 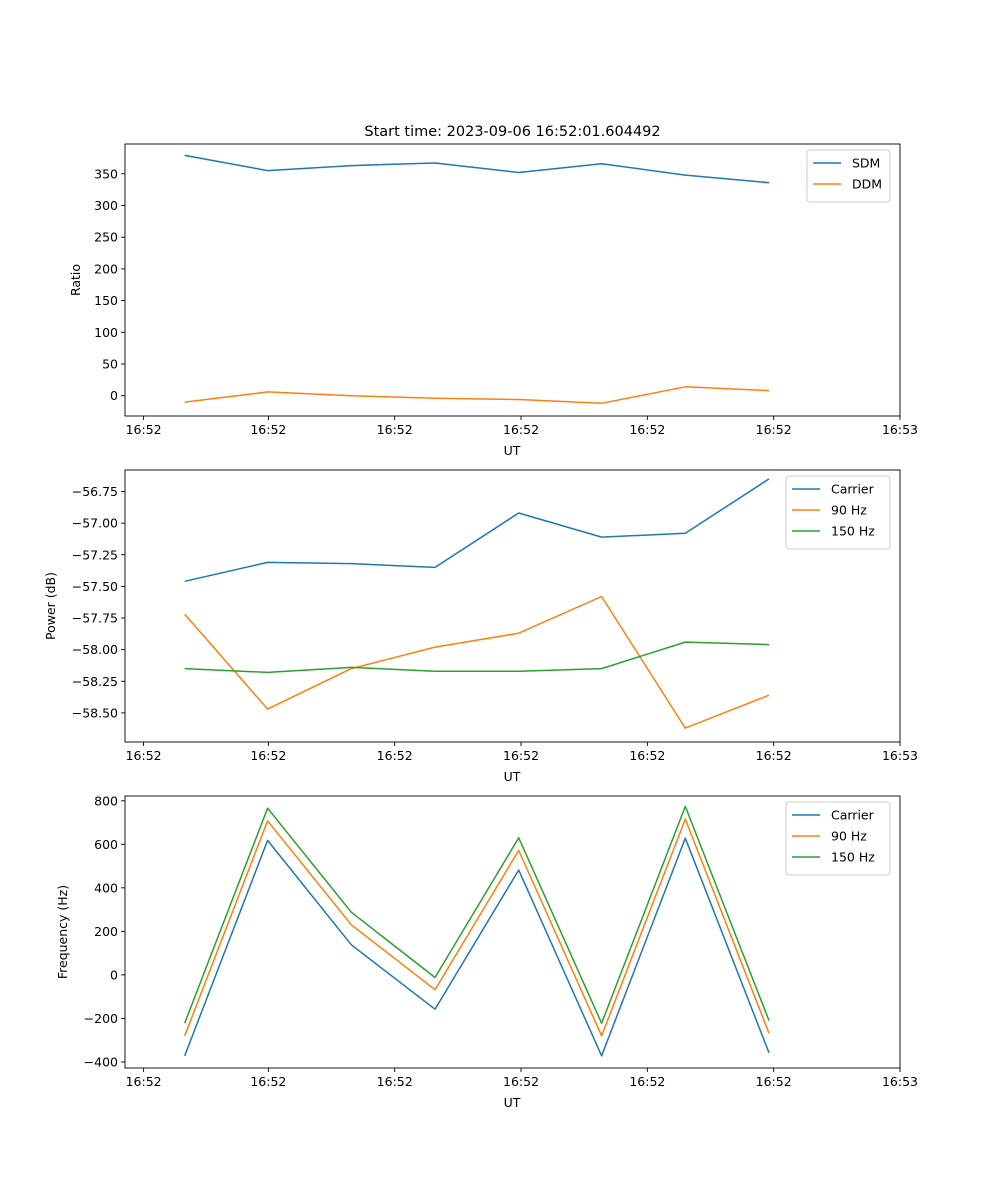 I want to click on y-tick-label: −200, so click(x=101, y=1018).